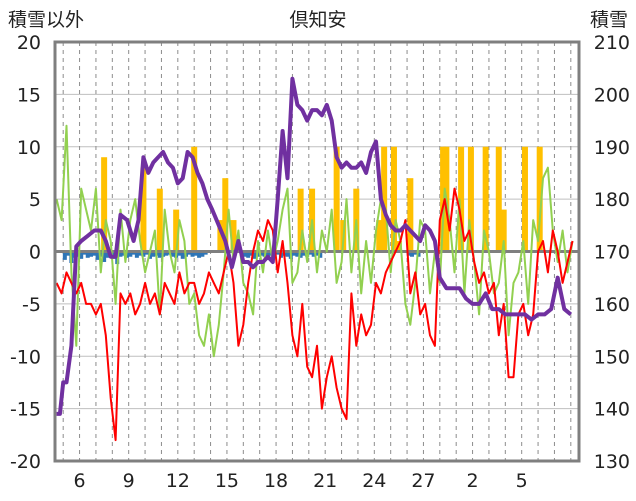 This screenshot has width=636, height=501. Describe the element at coordinates (612, 95) in the screenshot. I see `right-tick-label: 200` at that location.